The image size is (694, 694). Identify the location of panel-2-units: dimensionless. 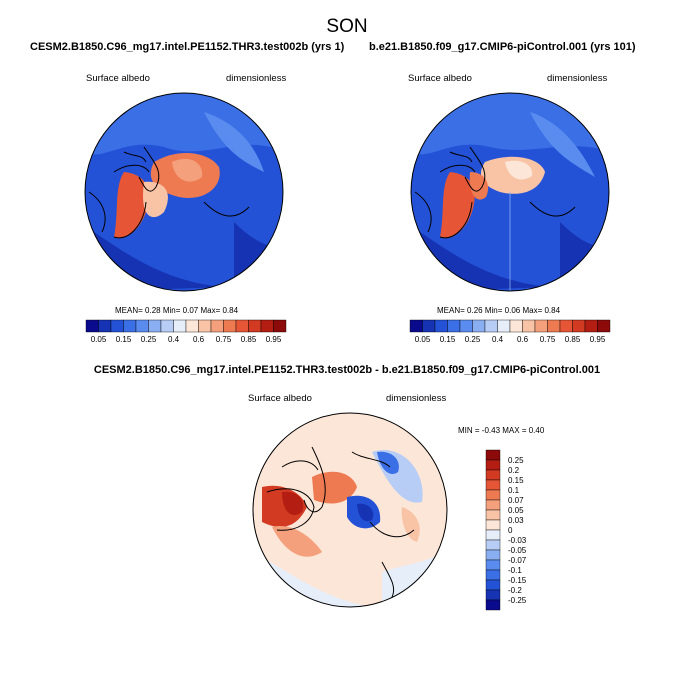
(577, 78).